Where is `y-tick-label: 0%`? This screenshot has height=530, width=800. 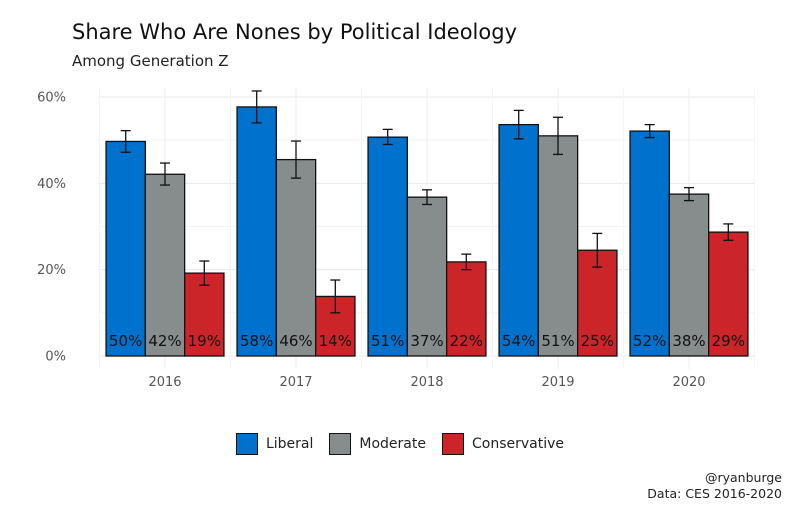
y-tick-label: 0% is located at coordinates (55, 357).